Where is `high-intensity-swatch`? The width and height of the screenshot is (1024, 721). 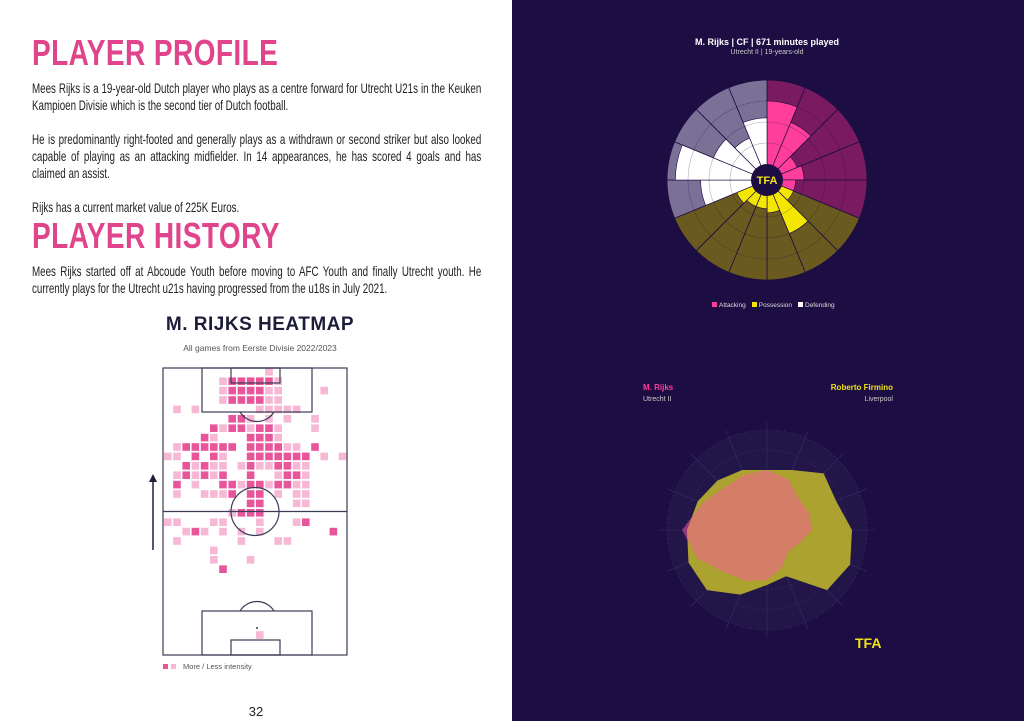
high-intensity-swatch is located at coordinates (165, 666).